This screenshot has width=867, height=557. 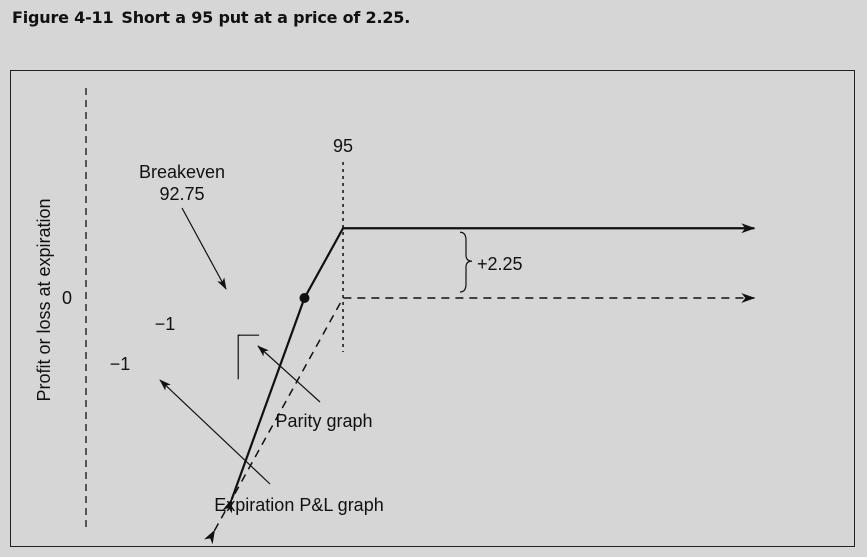 I want to click on figure-caption: Short a 95 put at a price of 2.25., so click(x=266, y=17).